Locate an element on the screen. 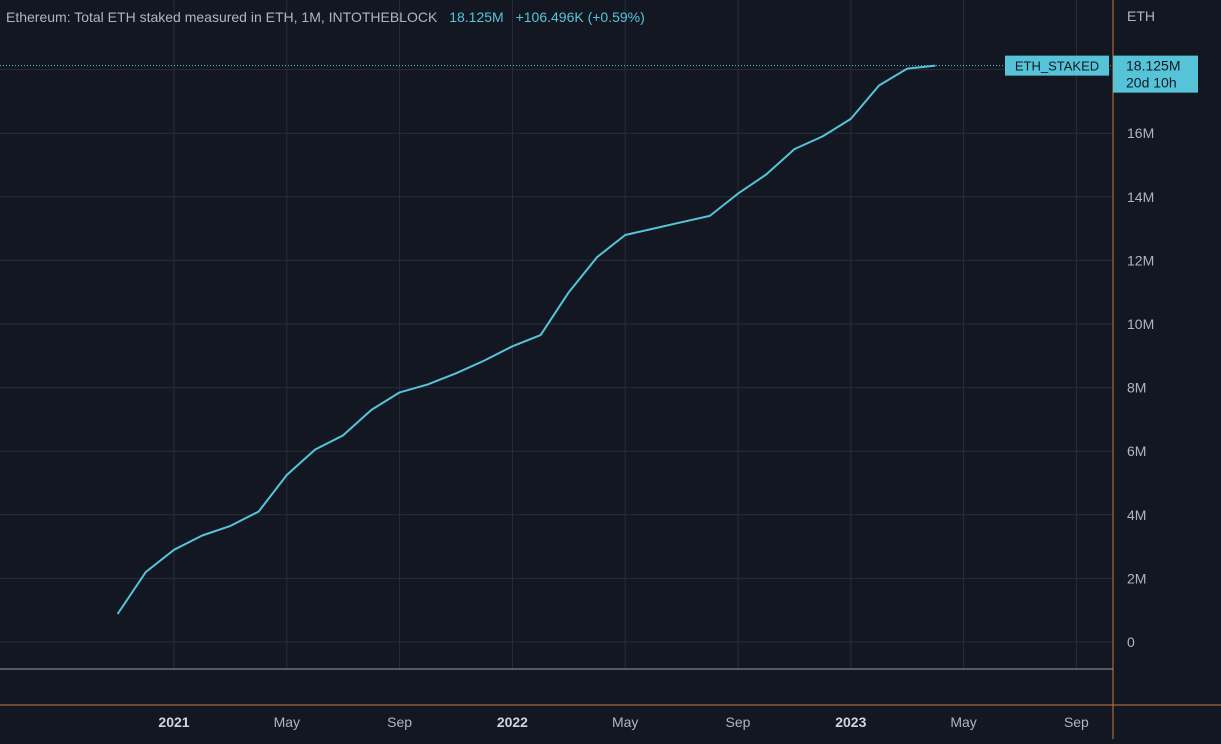  price-badge is located at coordinates (1155, 74).